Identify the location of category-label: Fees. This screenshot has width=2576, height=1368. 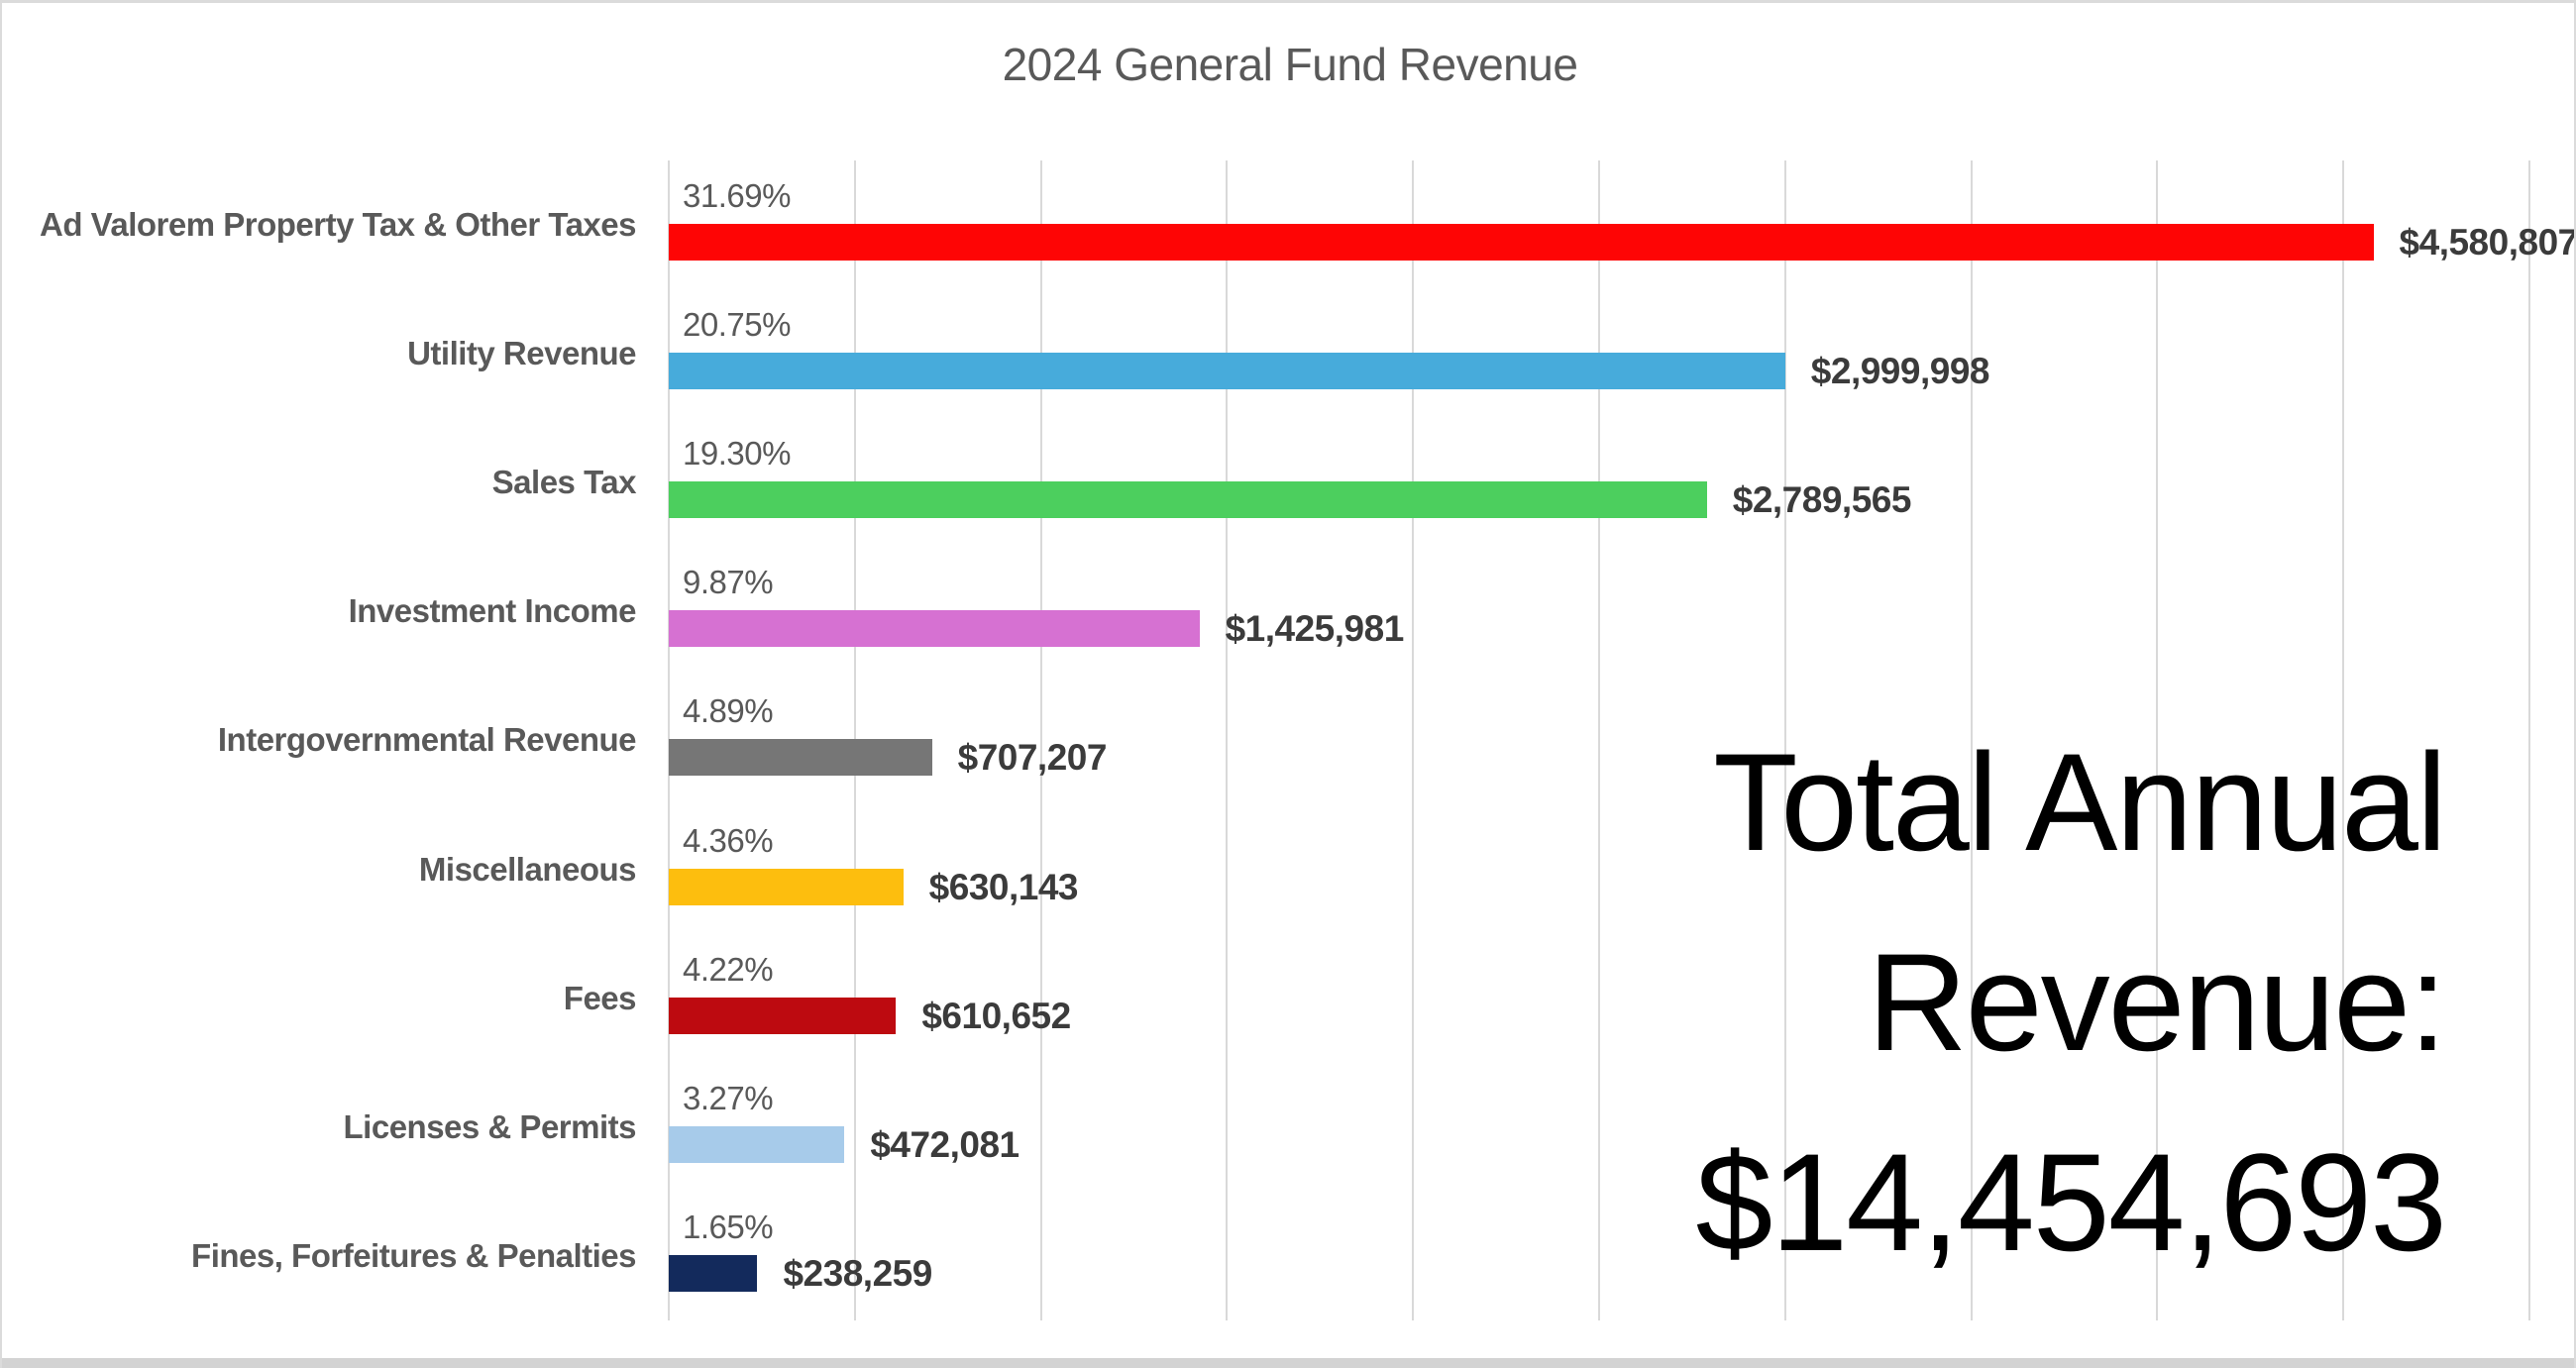
(600, 998).